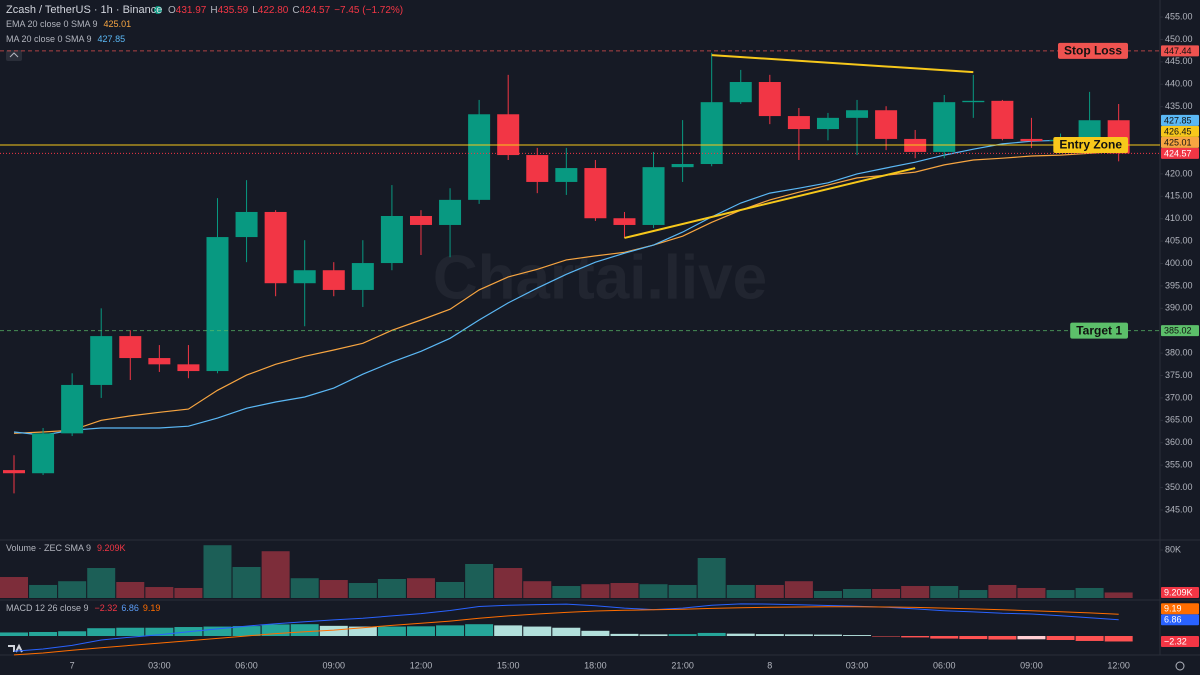 The image size is (1200, 675). I want to click on volume-label-bg, so click(1180, 592).